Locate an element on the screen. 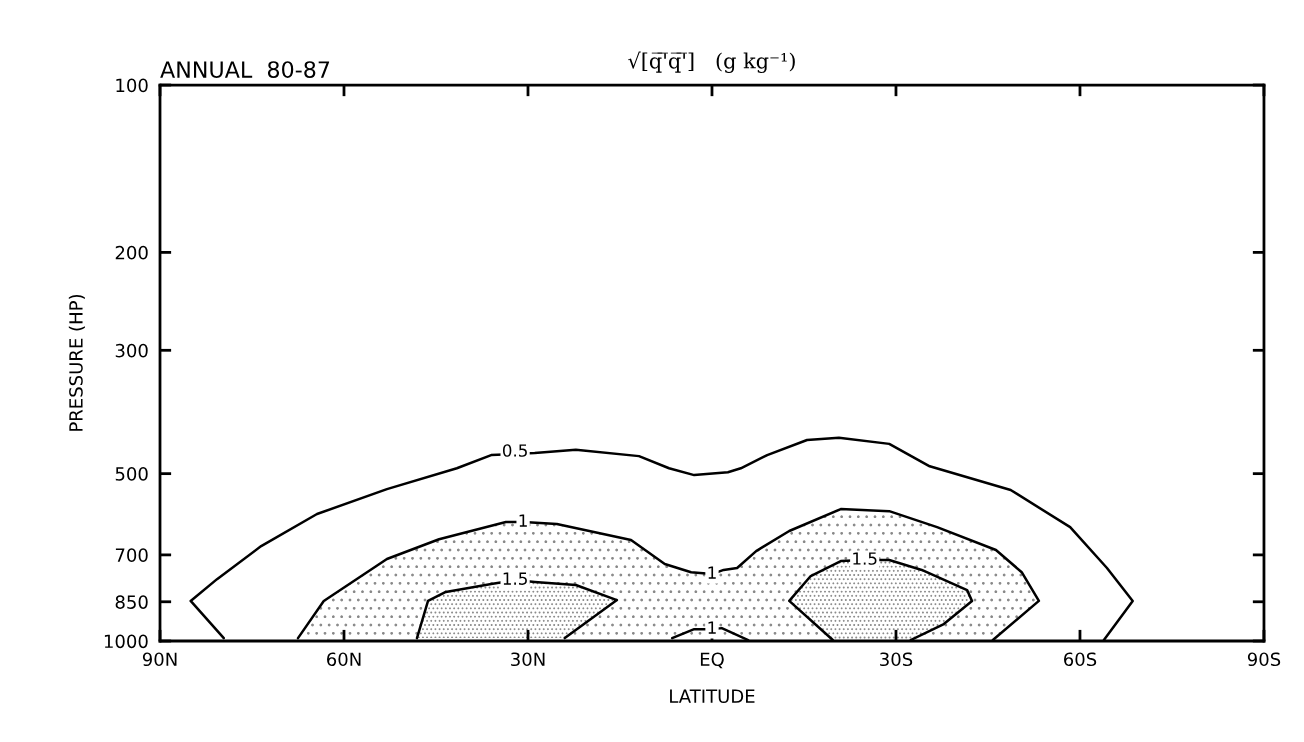 This screenshot has width=1304, height=742. annotation: 0.5 is located at coordinates (514, 450).